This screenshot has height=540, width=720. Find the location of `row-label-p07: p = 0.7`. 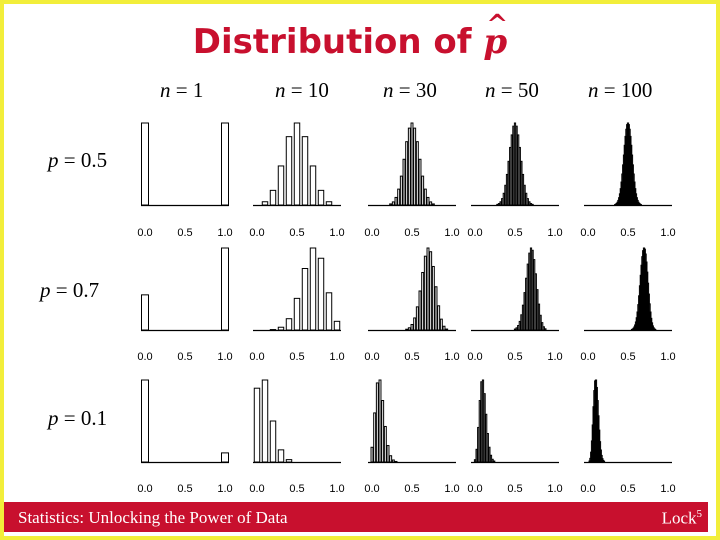

row-label-p07: p = 0.7 is located at coordinates (70, 290).